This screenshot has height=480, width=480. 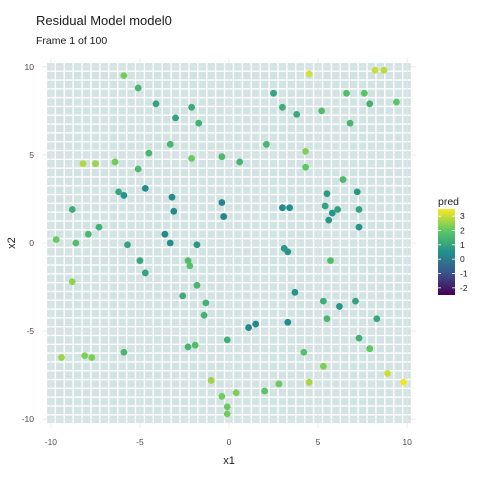 I want to click on legend-tick-label: 2, so click(x=462, y=231).